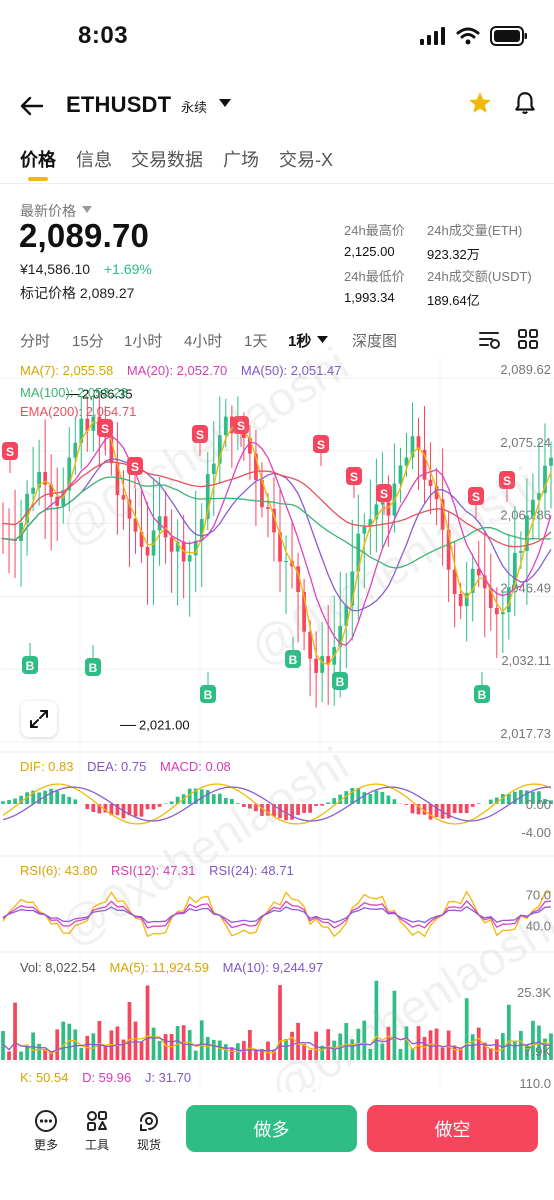 The height and width of the screenshot is (1200, 554). What do you see at coordinates (537, 1051) in the screenshot?
I see `vol-tick-label: 7.9K` at bounding box center [537, 1051].